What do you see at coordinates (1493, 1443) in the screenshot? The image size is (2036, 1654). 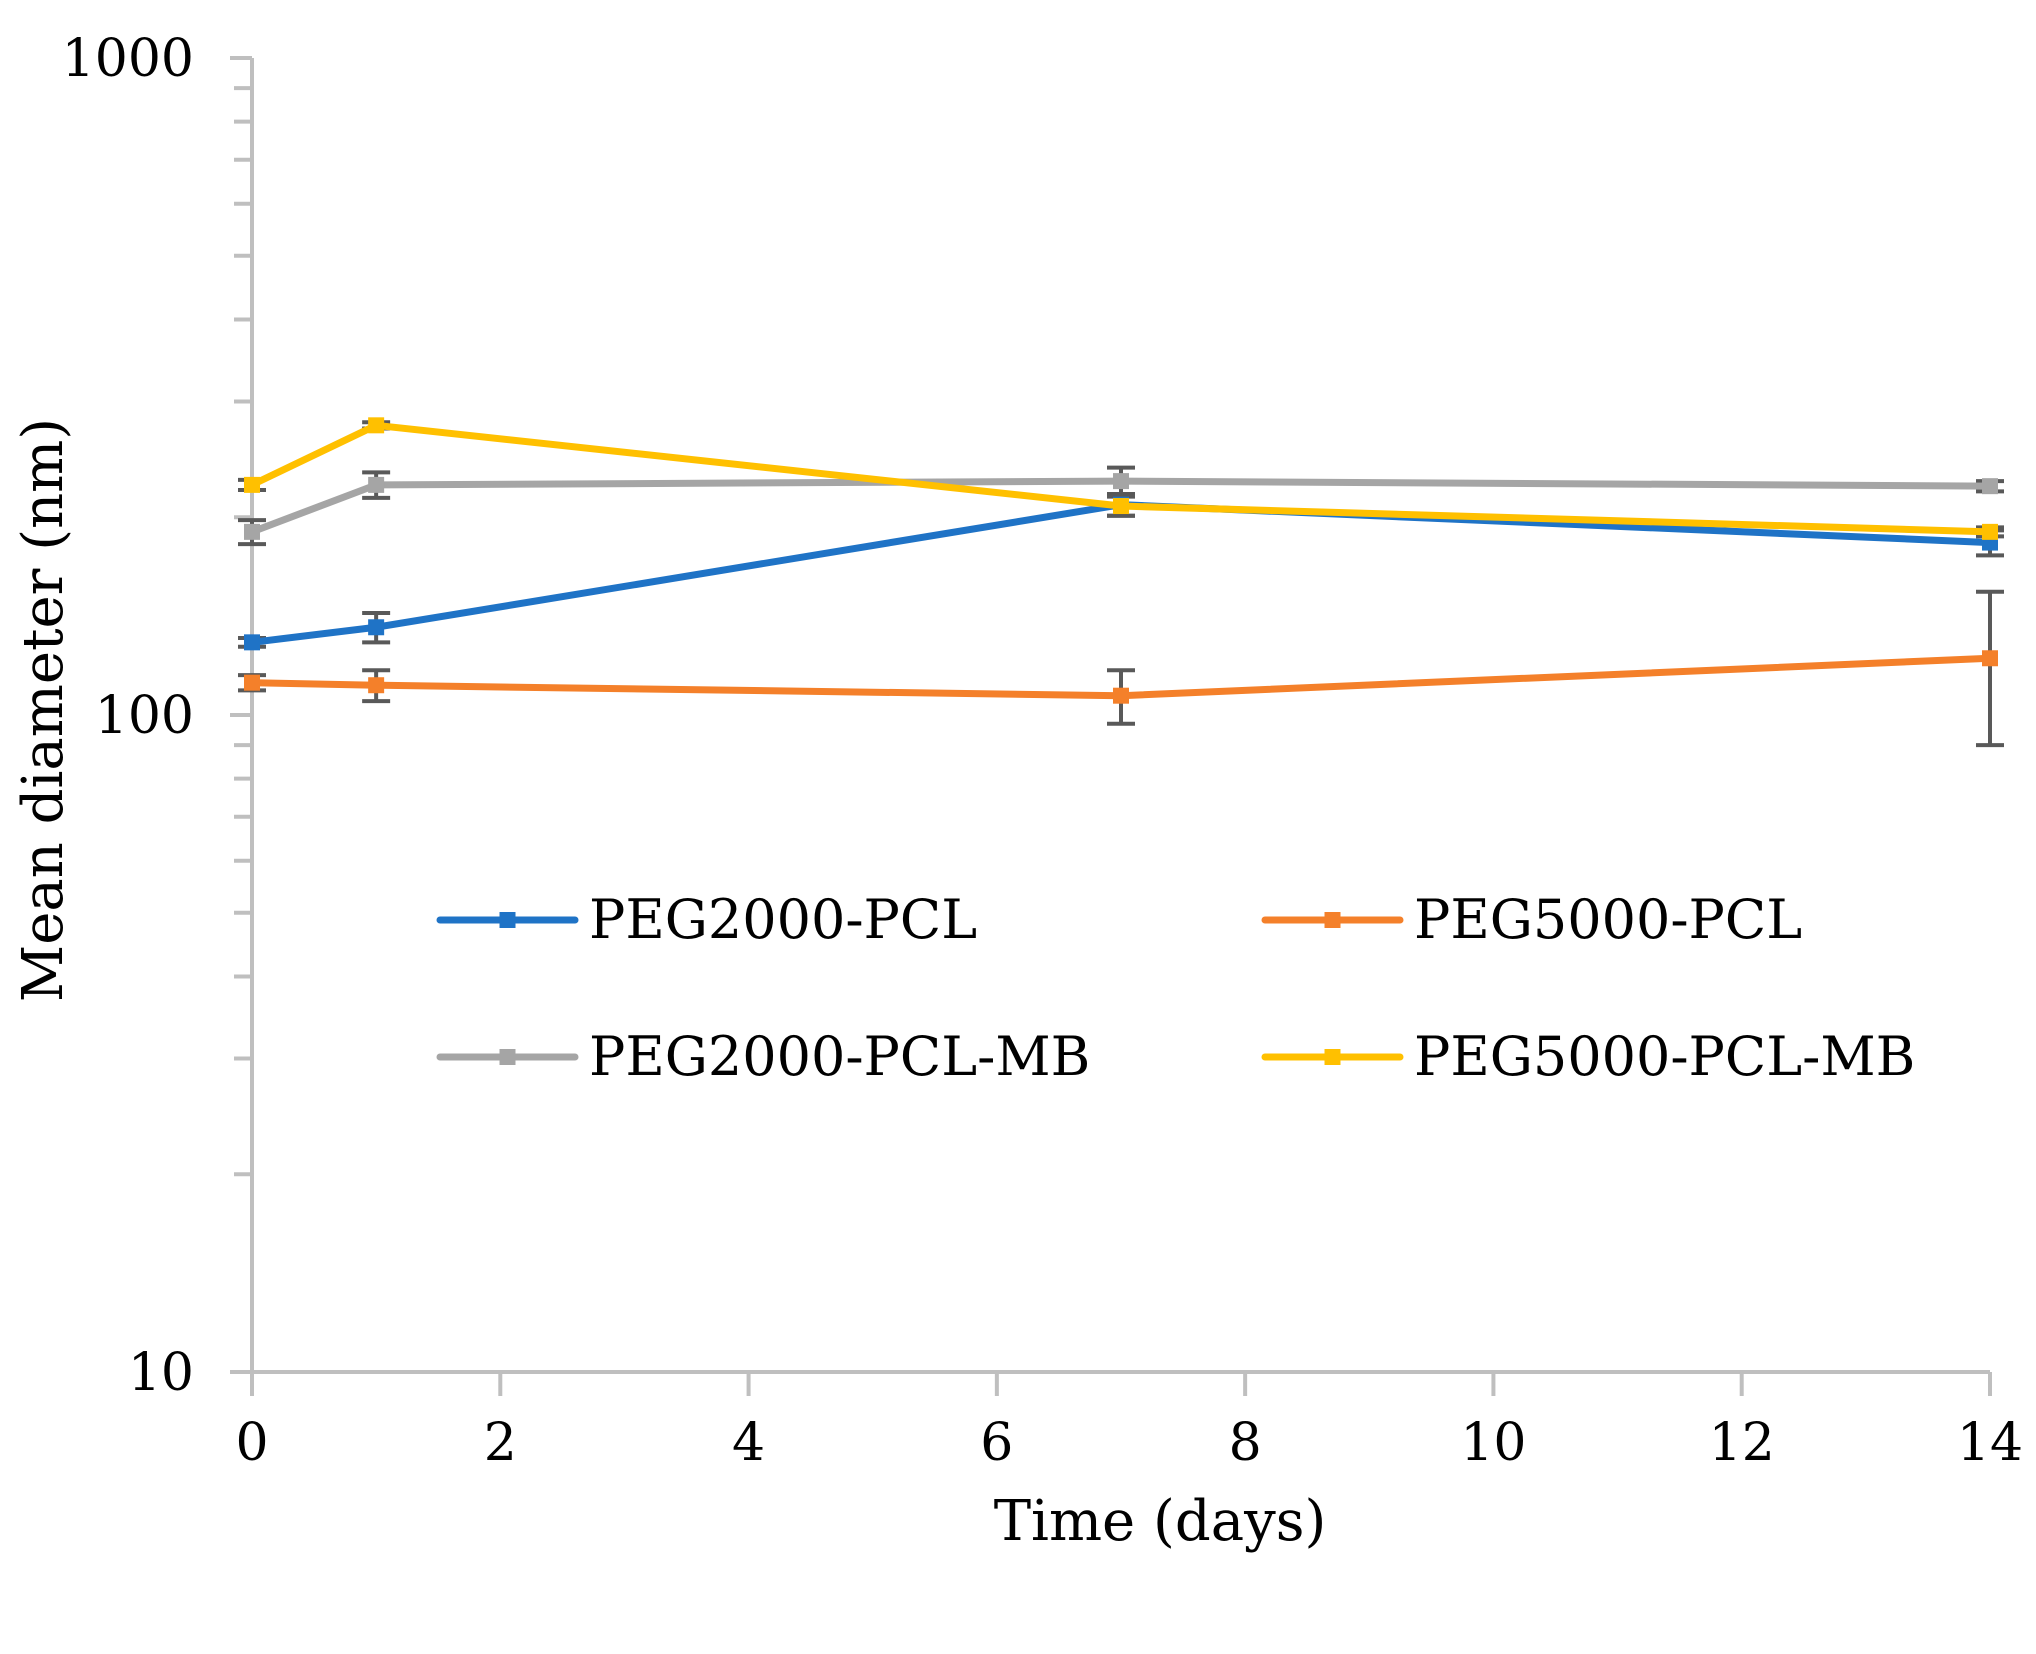 I see `x-tick-label: 10` at bounding box center [1493, 1443].